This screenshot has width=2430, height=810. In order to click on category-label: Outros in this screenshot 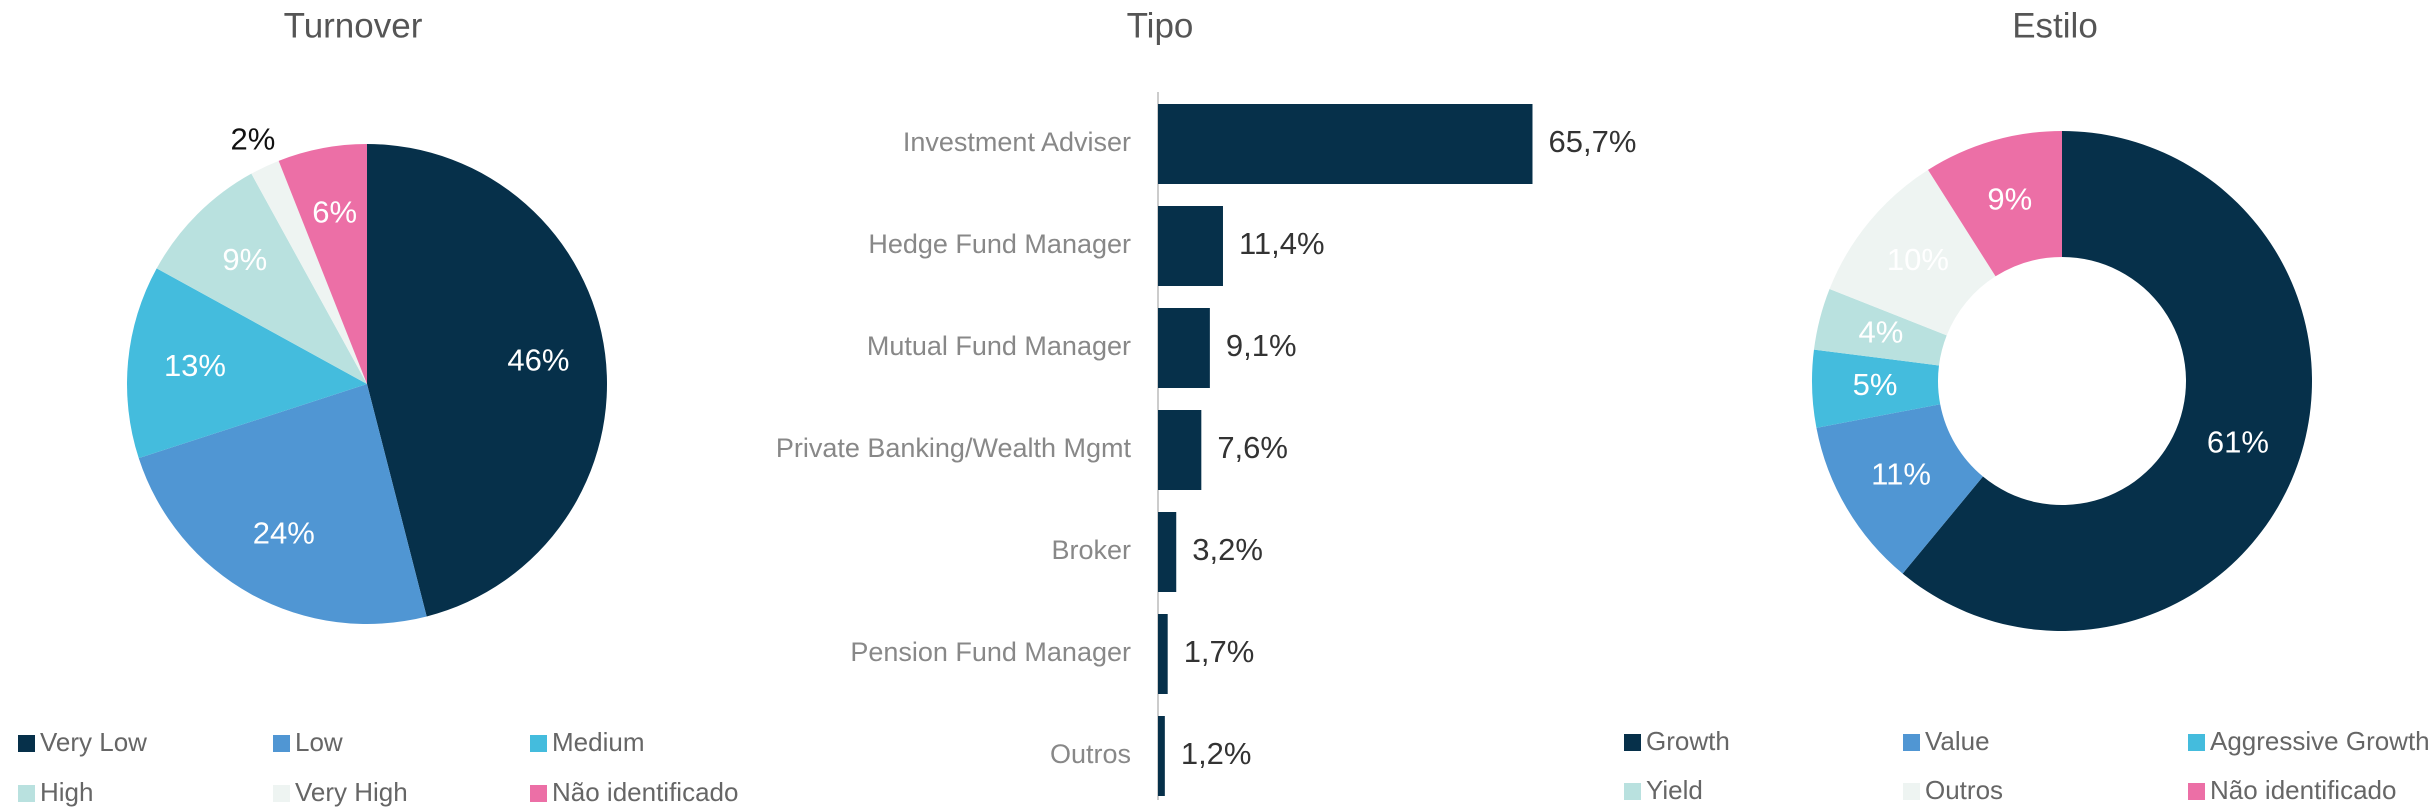, I will do `click(1090, 754)`.